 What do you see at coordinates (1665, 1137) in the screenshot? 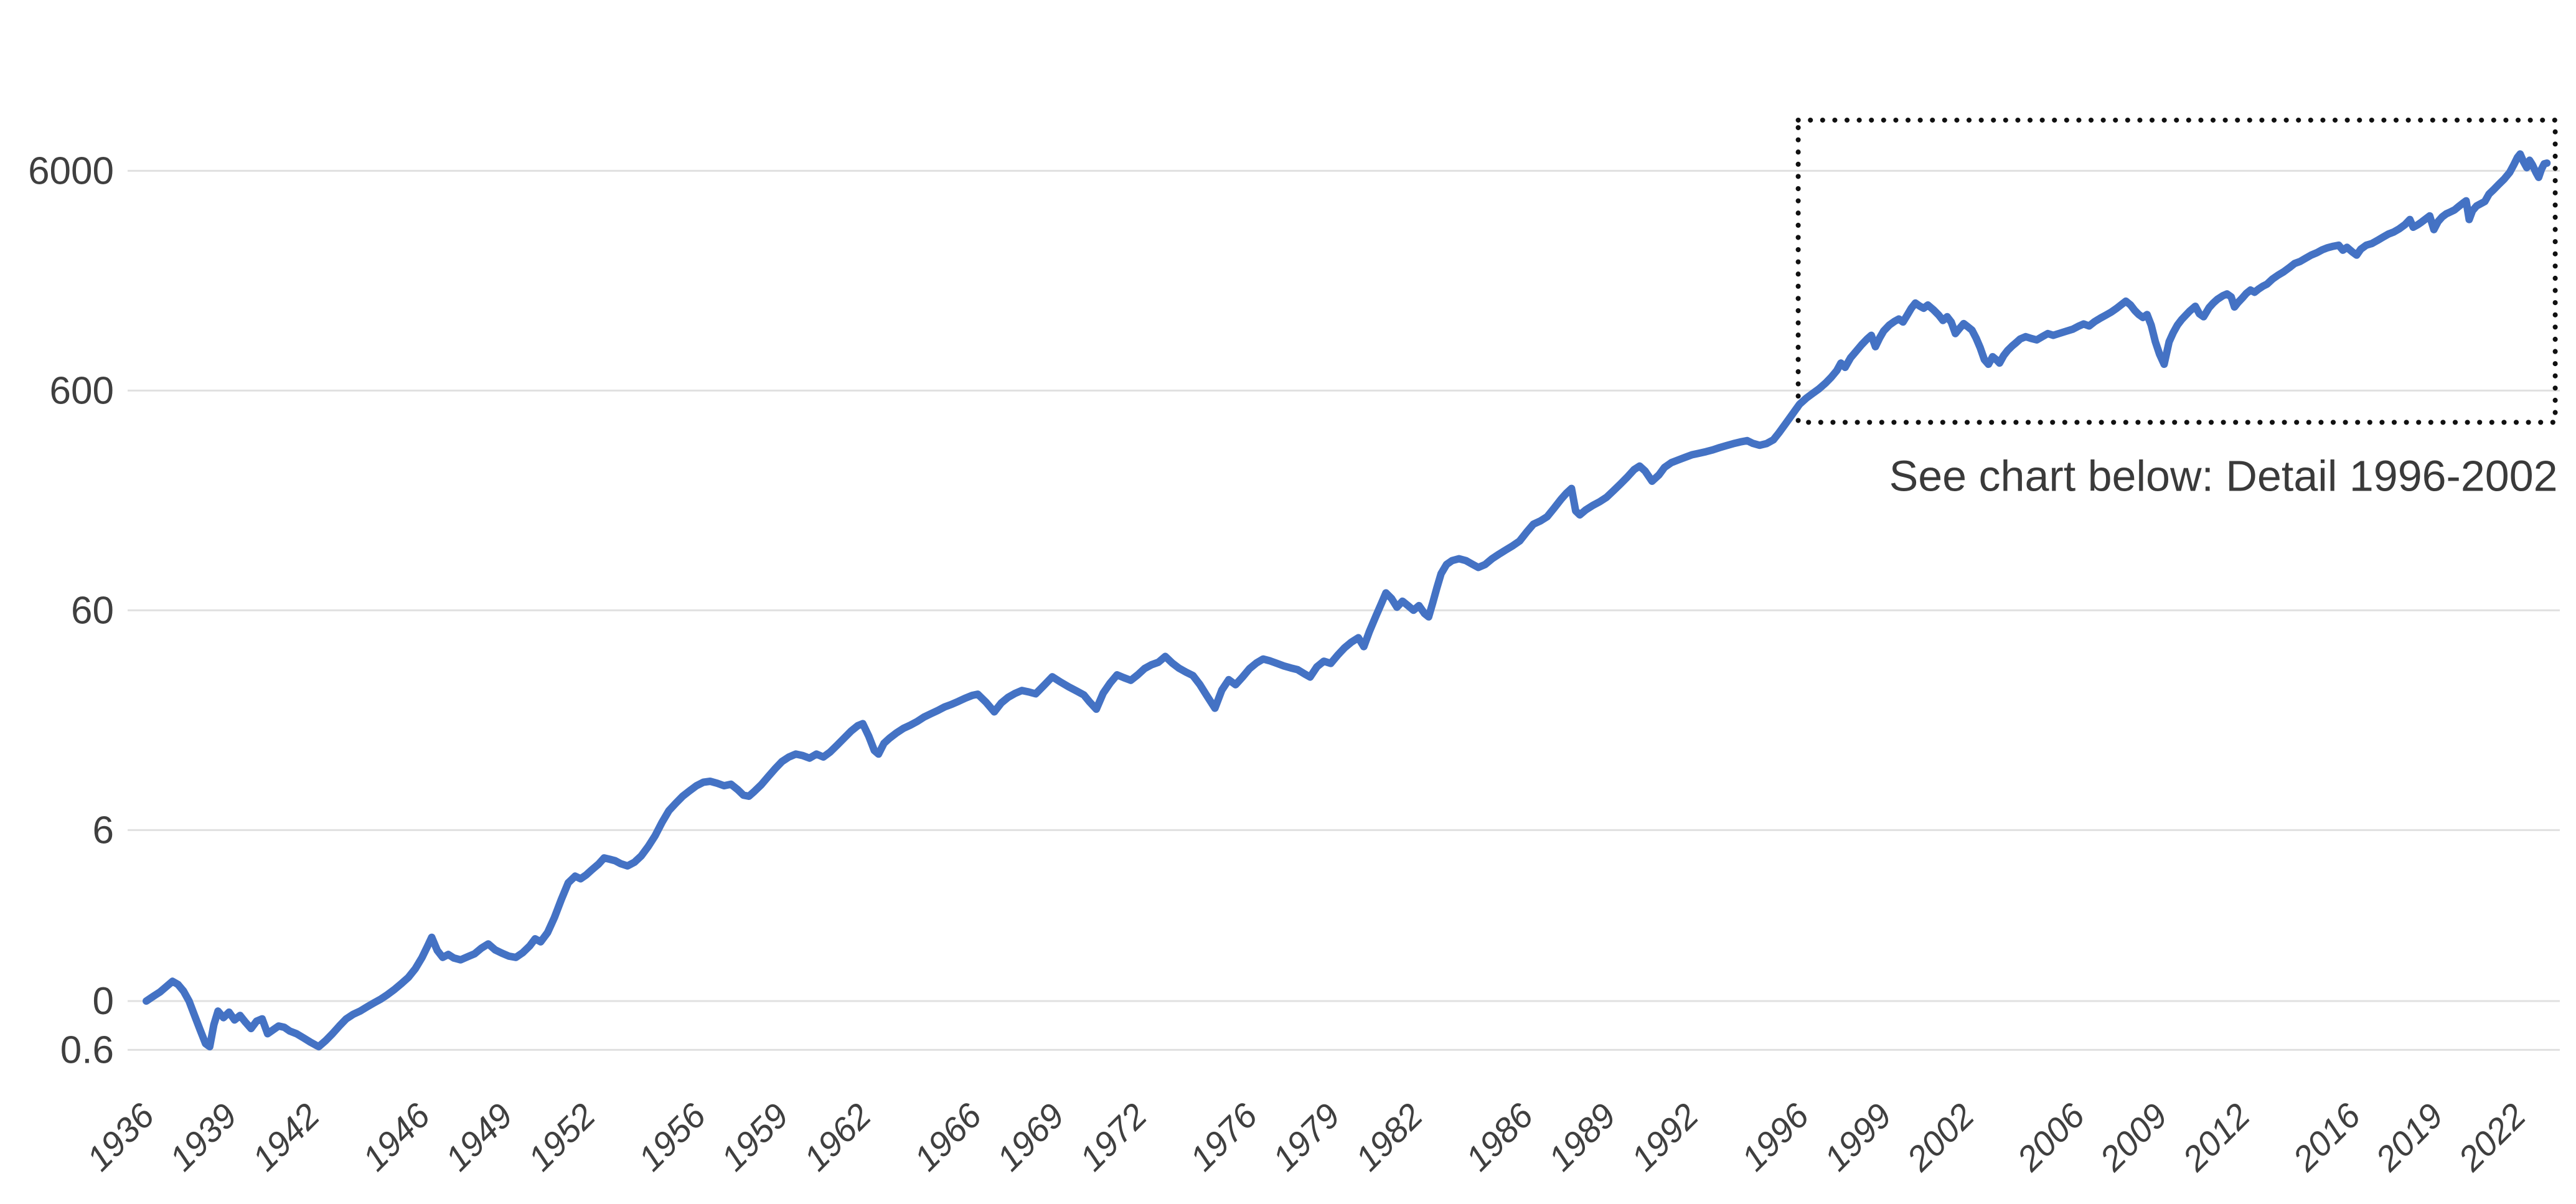
I see `x-axis-tick-label: 1992` at bounding box center [1665, 1137].